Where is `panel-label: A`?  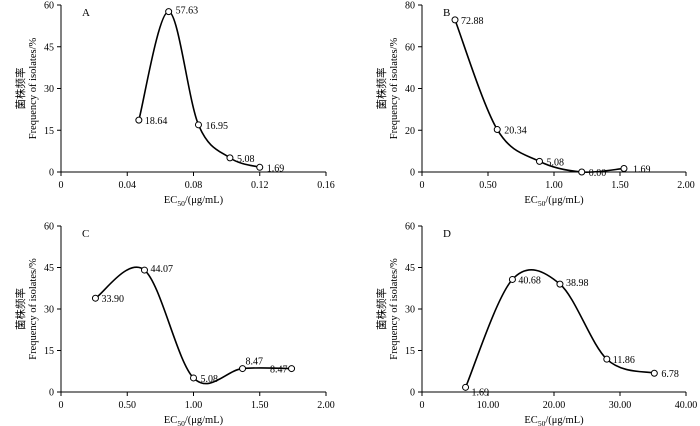 panel-label: A is located at coordinates (86, 13).